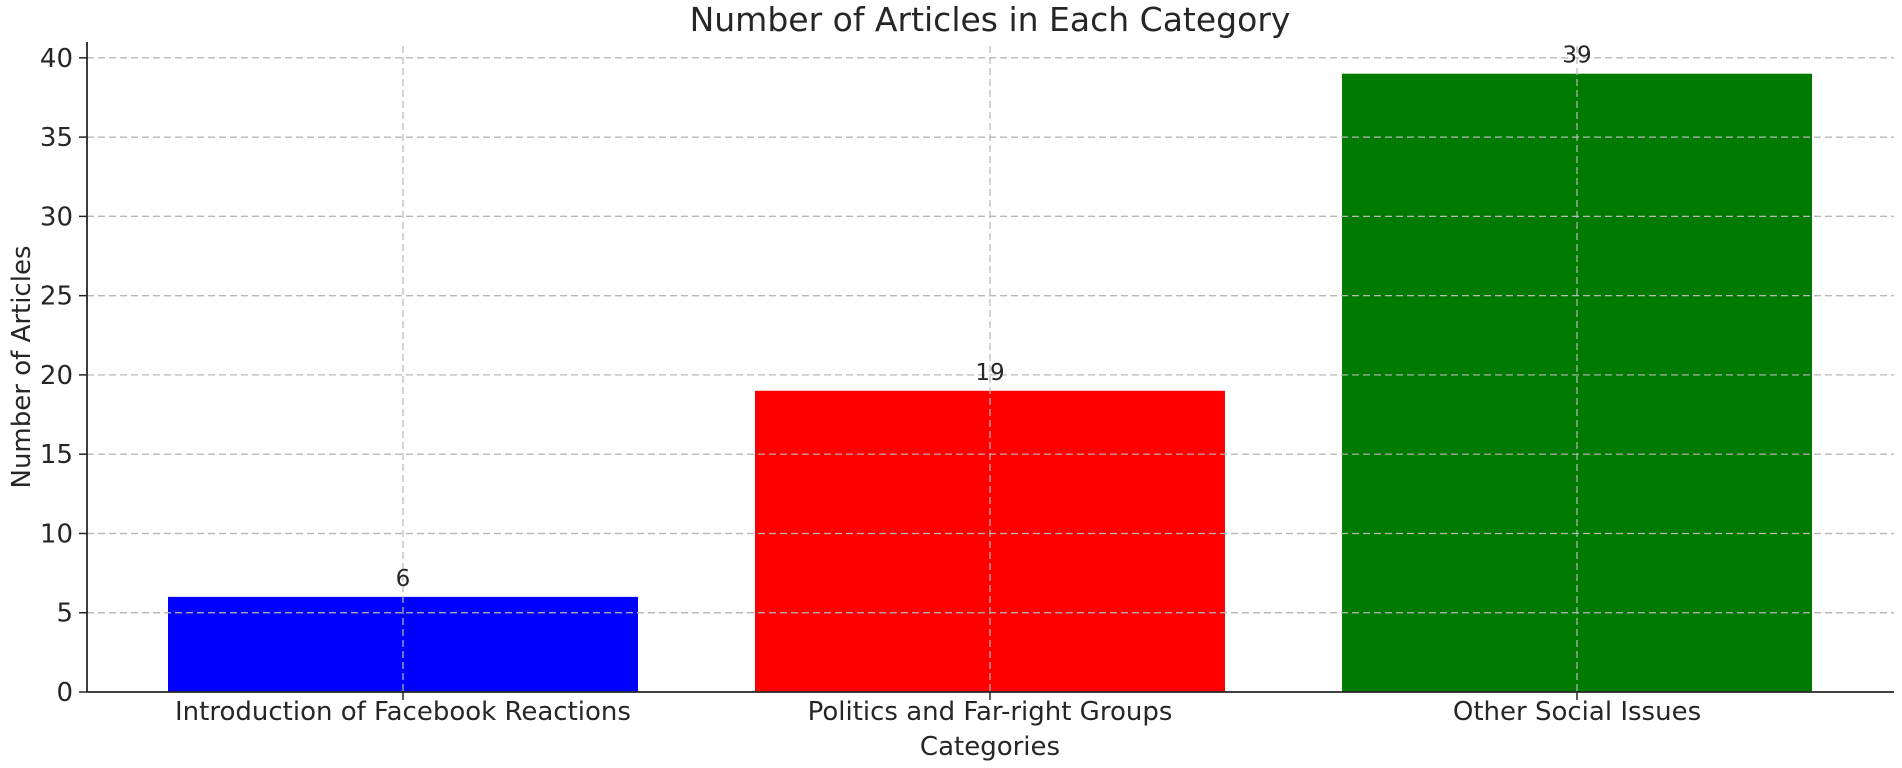 The height and width of the screenshot is (768, 1902). What do you see at coordinates (990, 712) in the screenshot?
I see `x-tick-label: Politics and Far-right Groups` at bounding box center [990, 712].